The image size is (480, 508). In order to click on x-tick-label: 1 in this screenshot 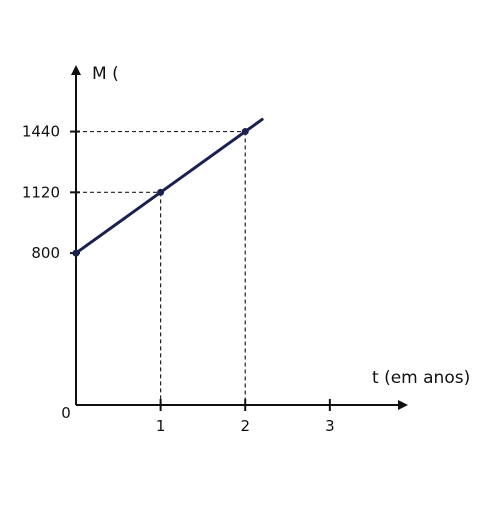, I will do `click(161, 426)`.